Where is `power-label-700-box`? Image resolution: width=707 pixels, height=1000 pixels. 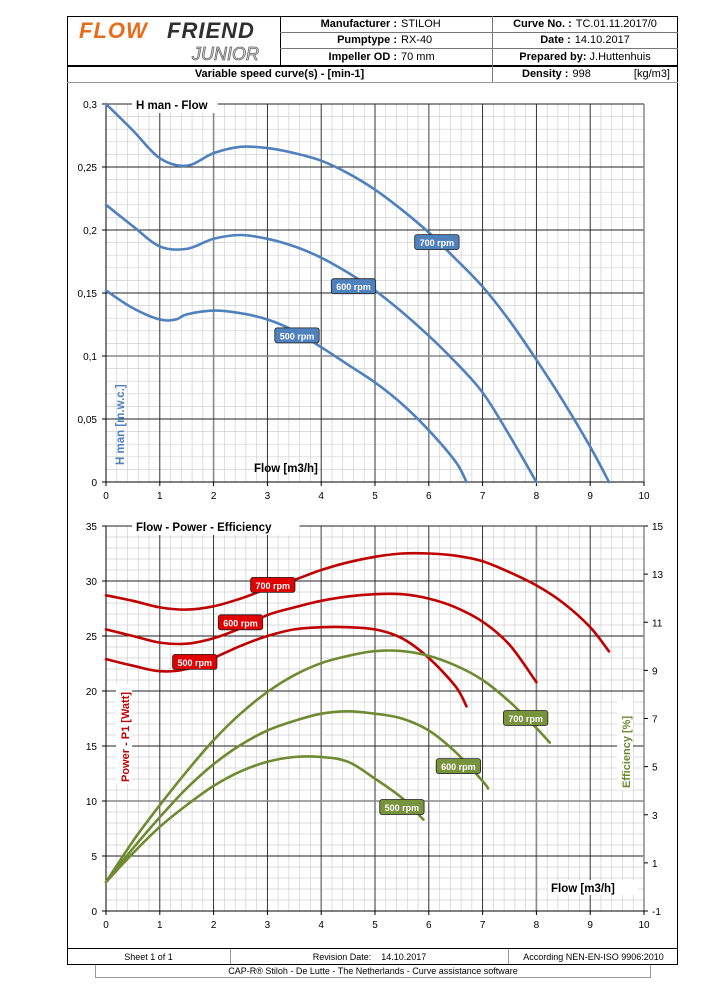
power-label-700-box is located at coordinates (273, 585).